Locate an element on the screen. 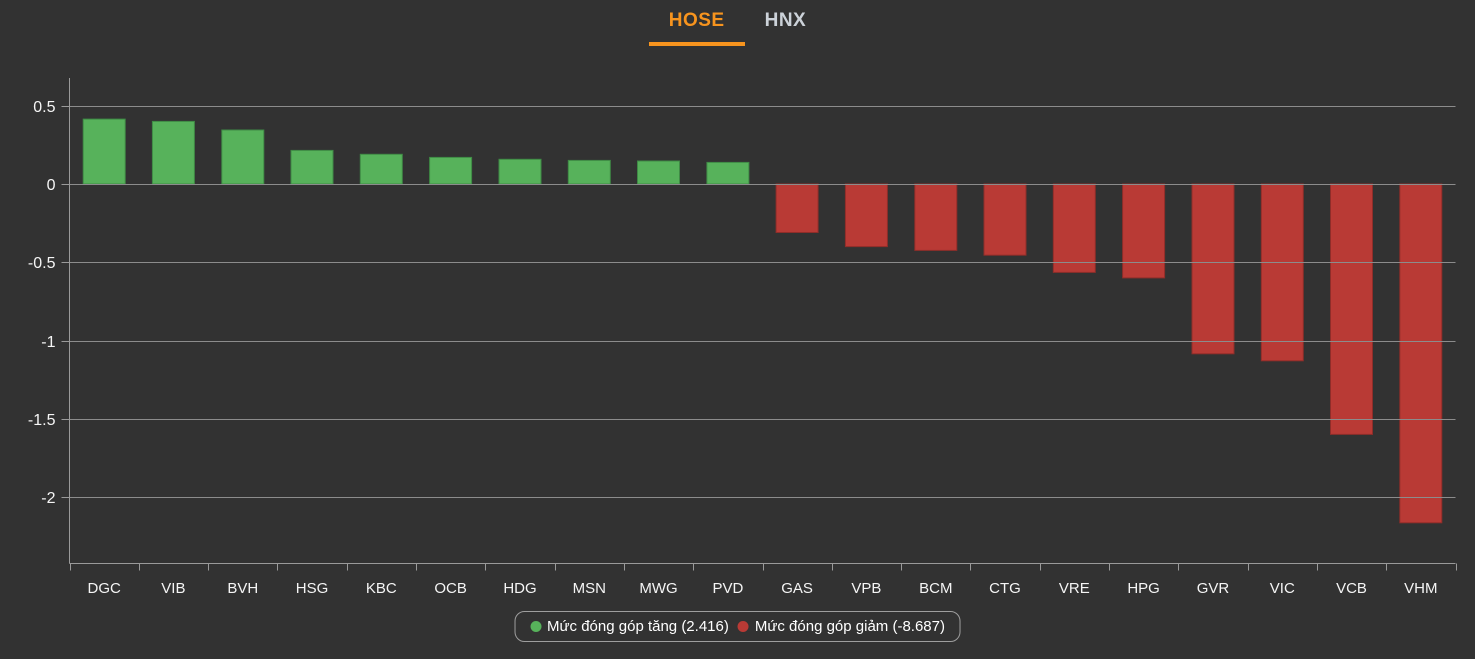 This screenshot has width=1475, height=659. bar-HSG is located at coordinates (312, 167).